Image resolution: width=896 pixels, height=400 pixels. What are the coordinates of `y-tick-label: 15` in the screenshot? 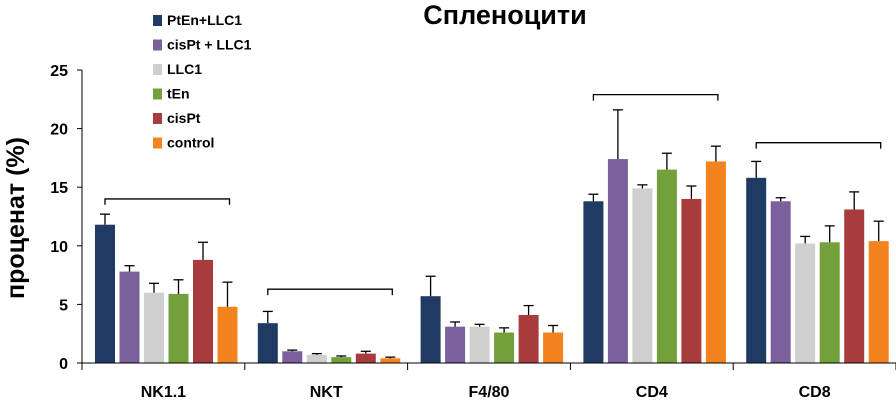 It's located at (59, 188).